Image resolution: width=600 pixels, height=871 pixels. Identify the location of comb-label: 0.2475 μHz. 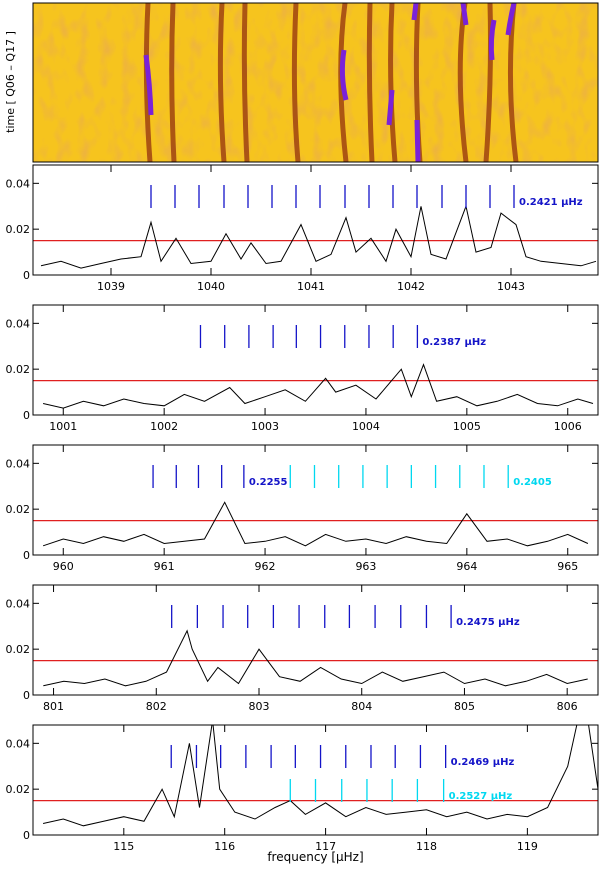
(488, 622).